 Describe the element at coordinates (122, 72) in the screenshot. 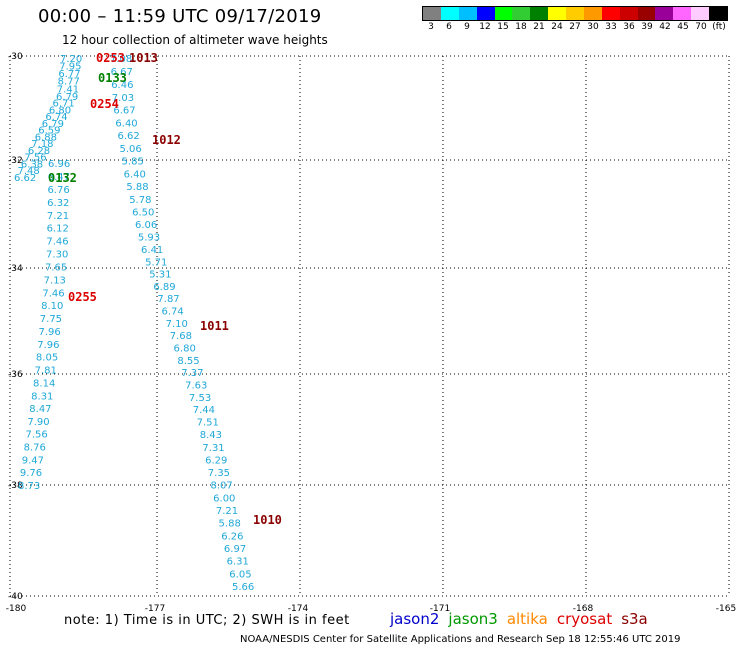

I see `wave-height-value: 6.67` at that location.